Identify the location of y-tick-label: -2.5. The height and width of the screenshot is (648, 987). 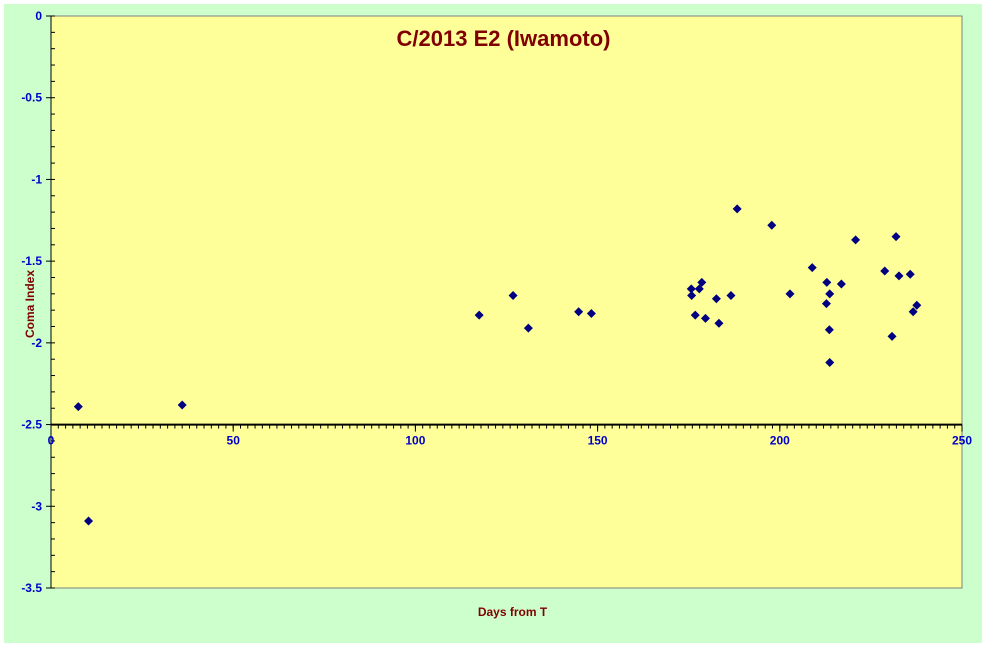
(31, 425).